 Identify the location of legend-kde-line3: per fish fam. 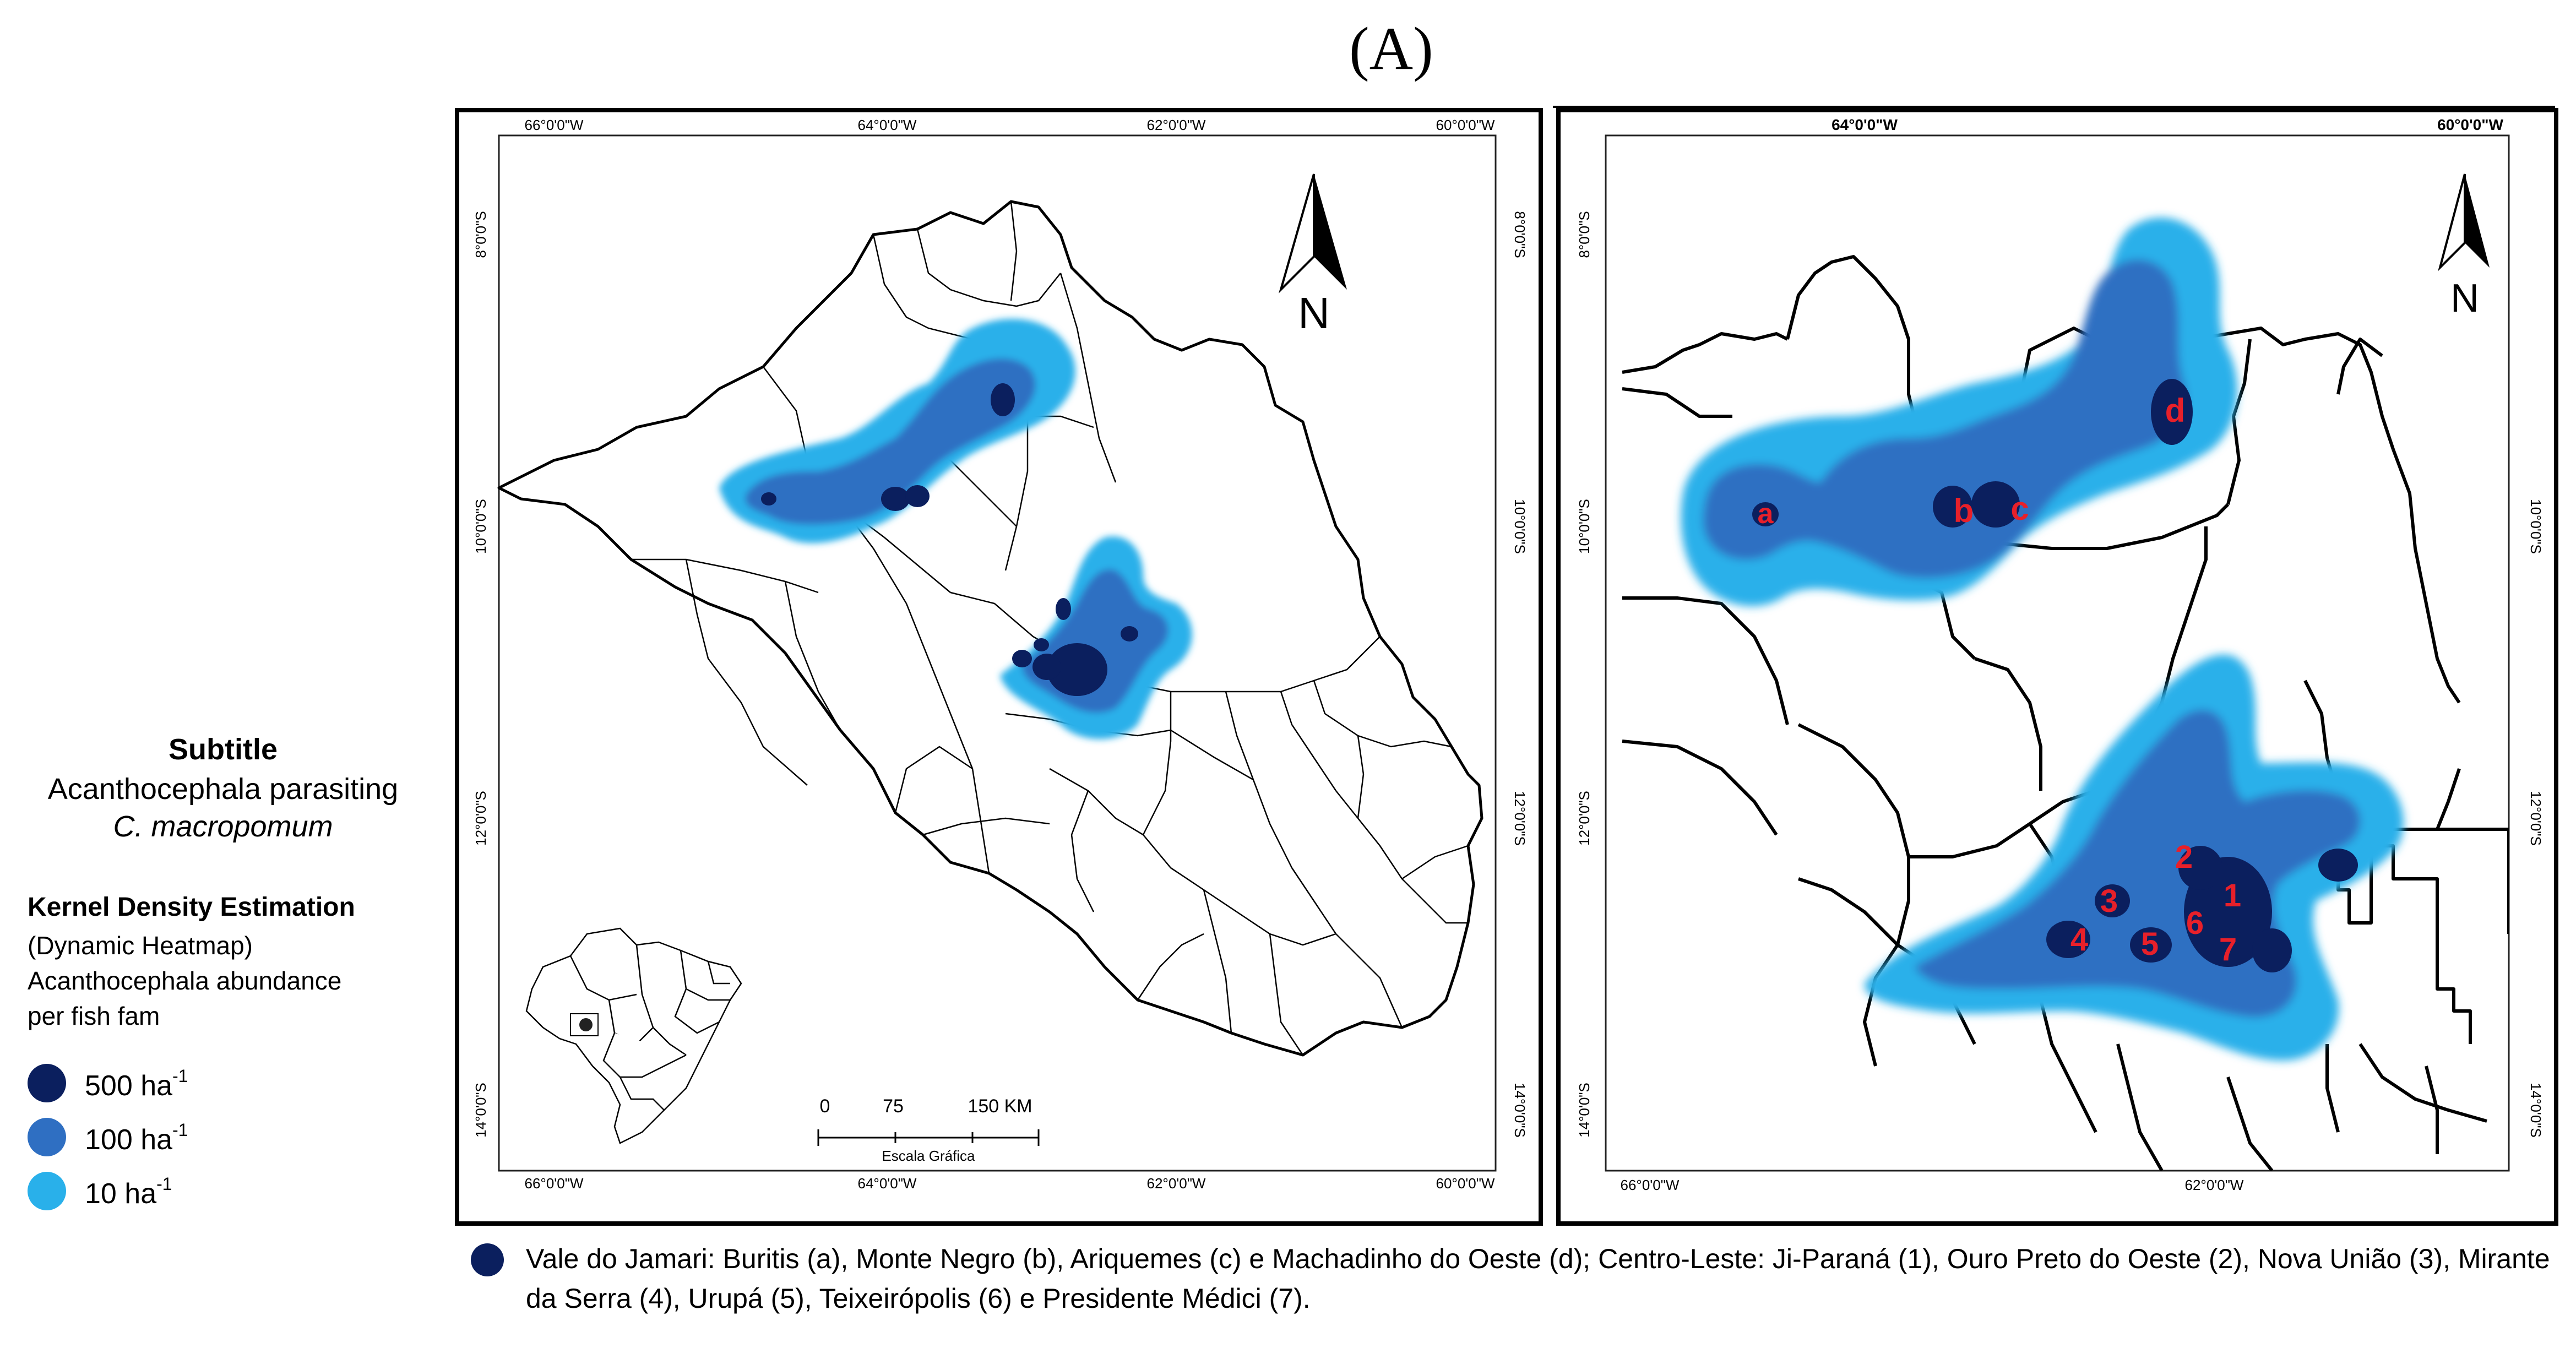
(94, 1016).